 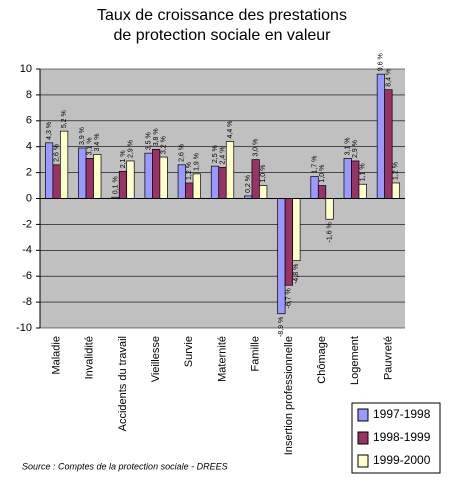 What do you see at coordinates (29, 173) in the screenshot?
I see `y-tick-label: 2` at bounding box center [29, 173].